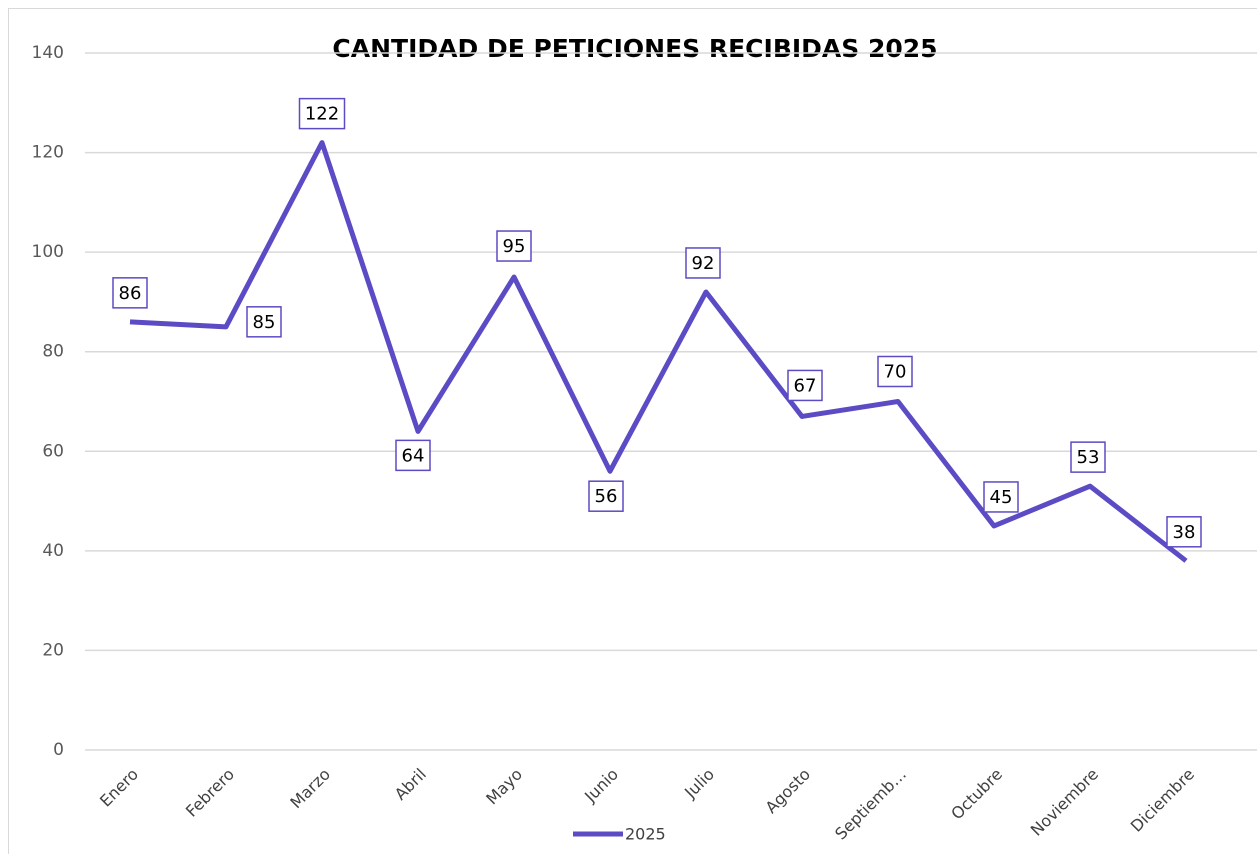  Describe the element at coordinates (53, 650) in the screenshot. I see `y-tick-label: 20` at that location.